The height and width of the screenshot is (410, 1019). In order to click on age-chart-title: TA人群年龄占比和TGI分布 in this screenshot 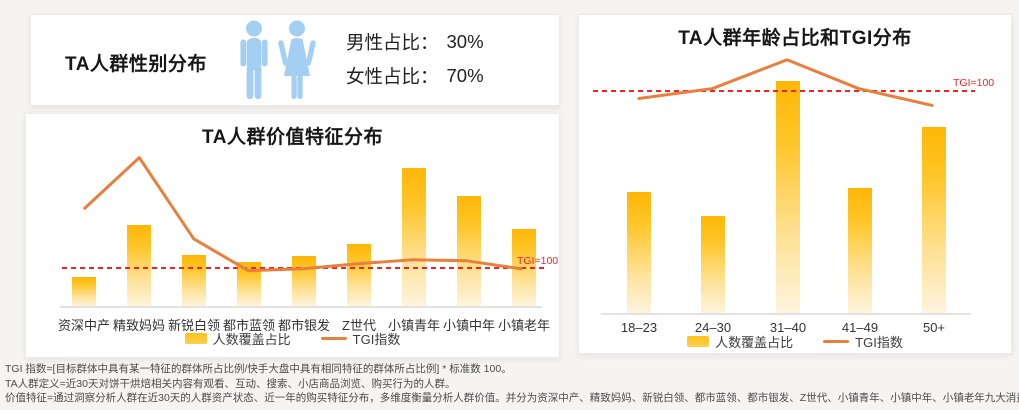, I will do `click(795, 38)`.